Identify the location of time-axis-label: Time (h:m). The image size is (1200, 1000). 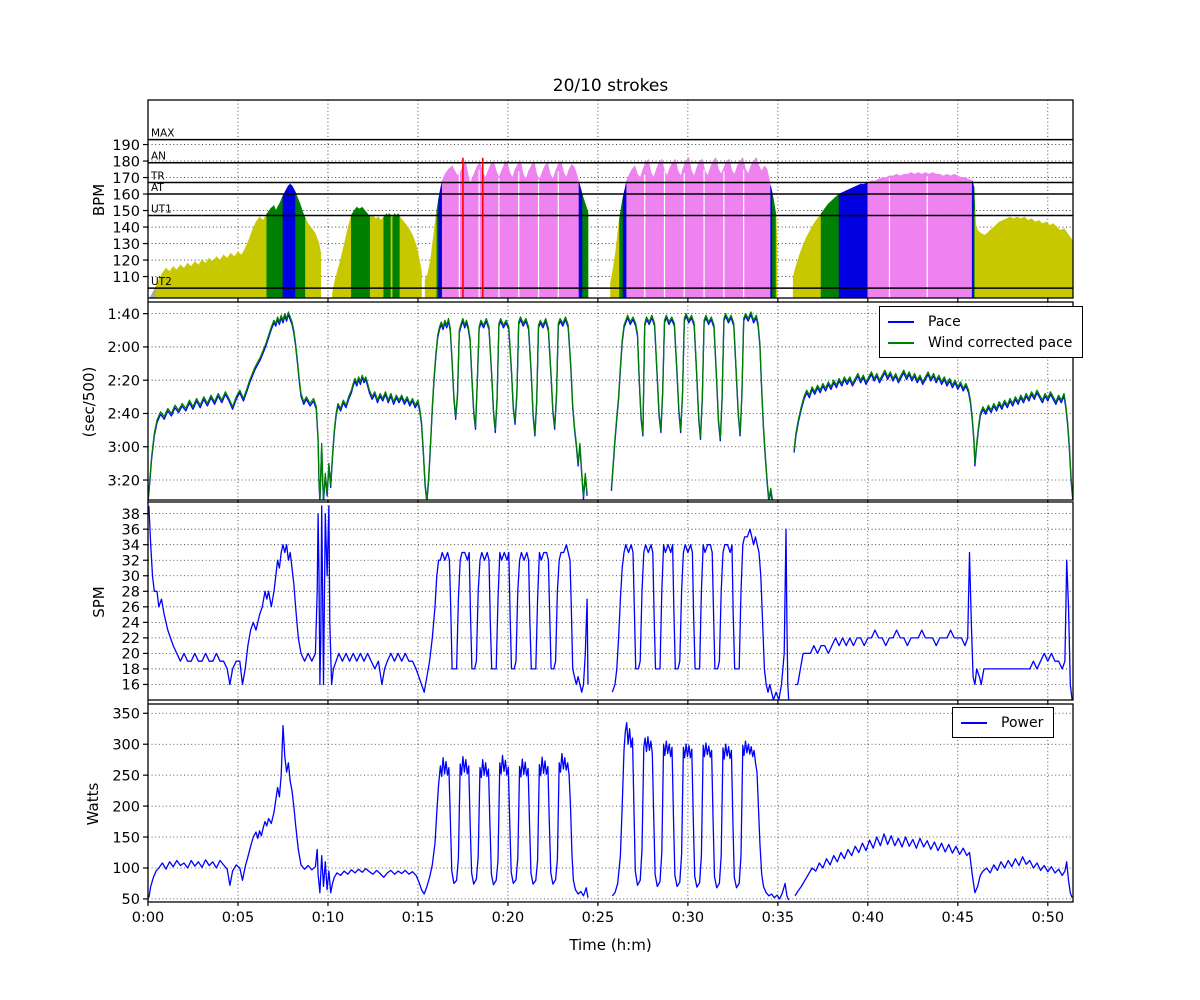
(610, 945).